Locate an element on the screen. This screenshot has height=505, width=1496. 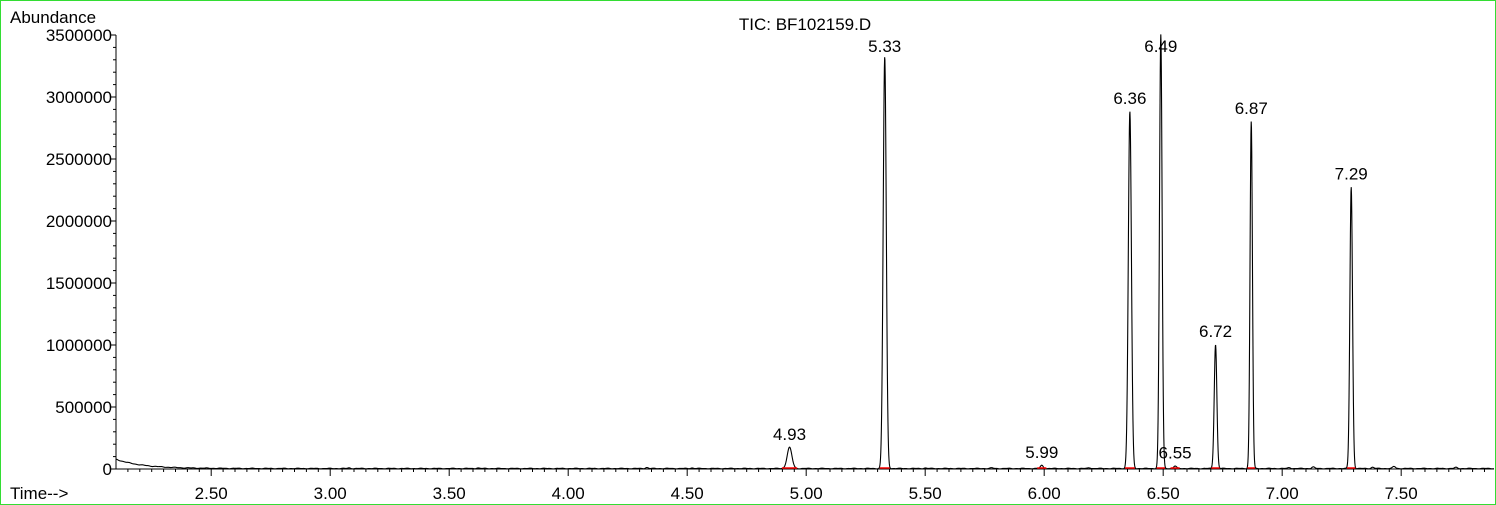
x-tick-label: 7.50 is located at coordinates (1401, 493).